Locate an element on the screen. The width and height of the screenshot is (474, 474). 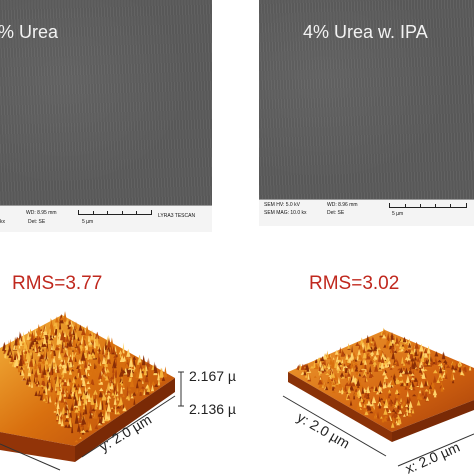
sem-scalebar-left is located at coordinates (115, 212).